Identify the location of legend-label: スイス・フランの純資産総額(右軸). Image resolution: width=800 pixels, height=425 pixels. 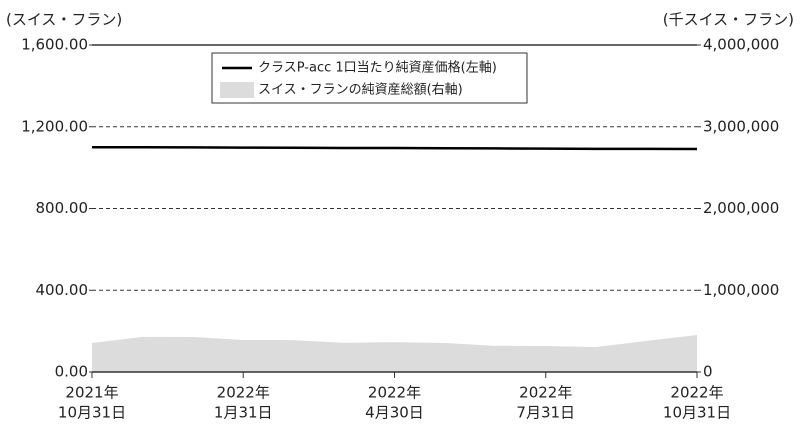
(360, 90).